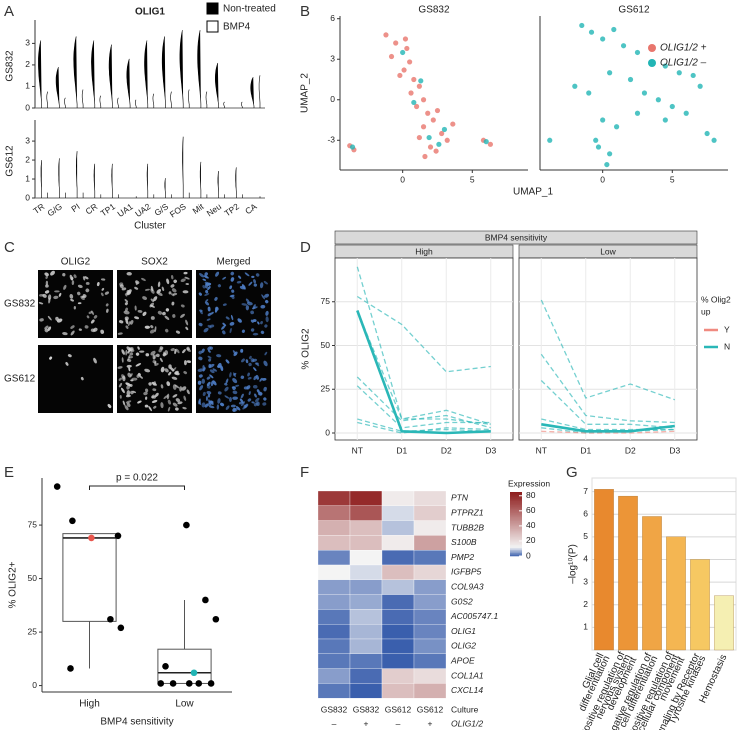  I want to click on colorbar-label: 60, so click(531, 510).